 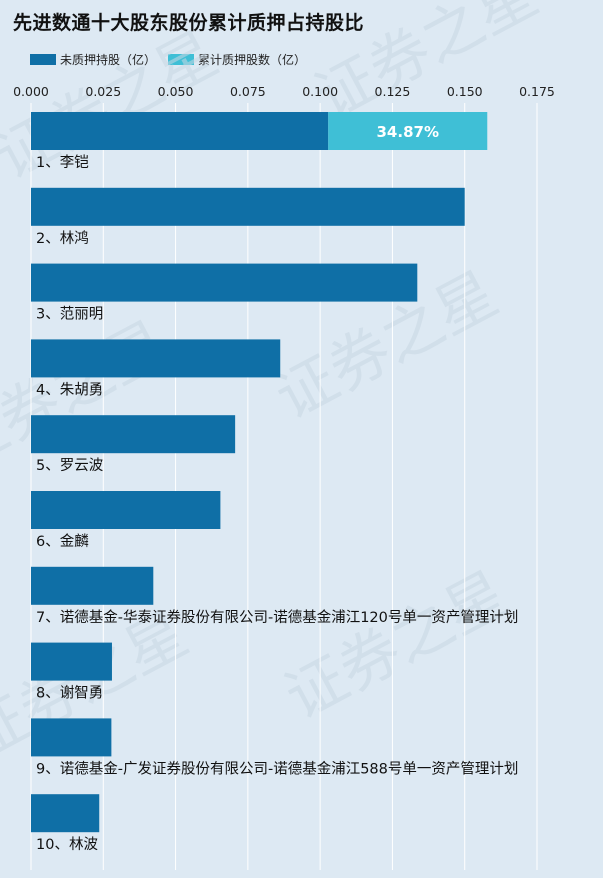 What do you see at coordinates (176, 91) in the screenshot?
I see `x-tick-label: 0.050` at bounding box center [176, 91].